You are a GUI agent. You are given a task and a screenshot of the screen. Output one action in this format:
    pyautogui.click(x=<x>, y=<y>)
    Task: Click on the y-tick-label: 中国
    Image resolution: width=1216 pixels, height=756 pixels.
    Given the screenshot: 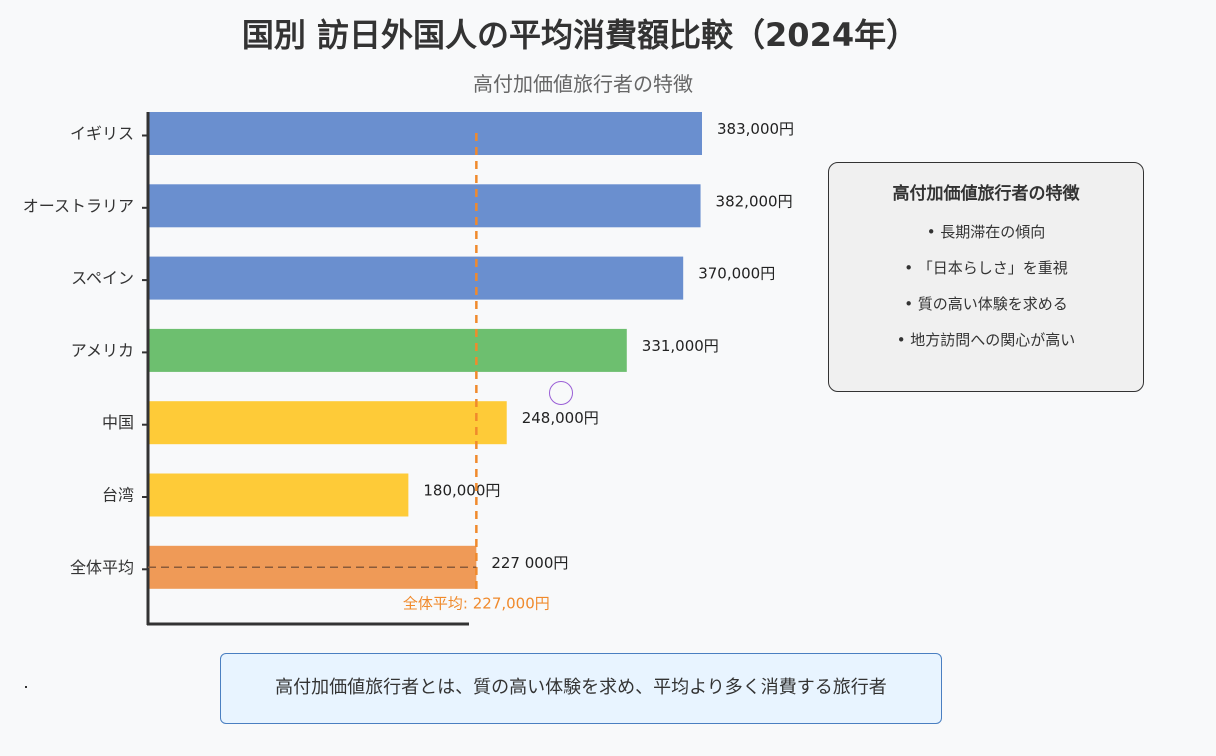 What is the action you would take?
    pyautogui.click(x=118, y=422)
    